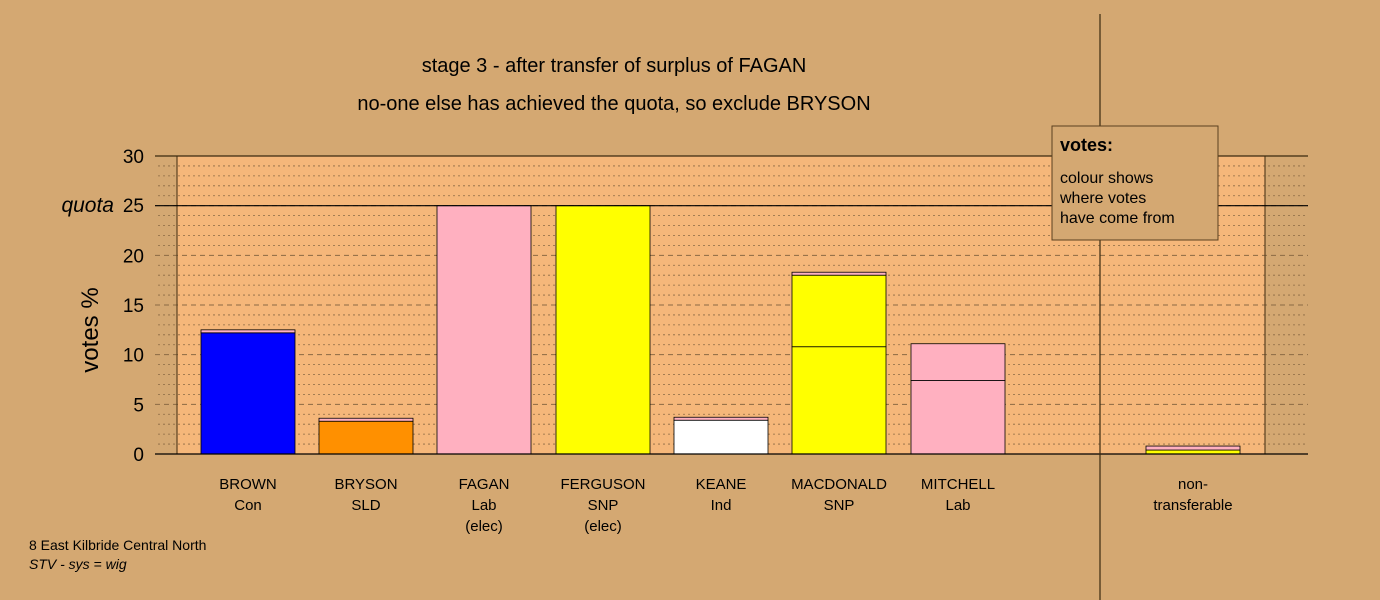 The height and width of the screenshot is (600, 1380). Describe the element at coordinates (603, 505) in the screenshot. I see `category-label-ferguson-line2: SNP` at that location.